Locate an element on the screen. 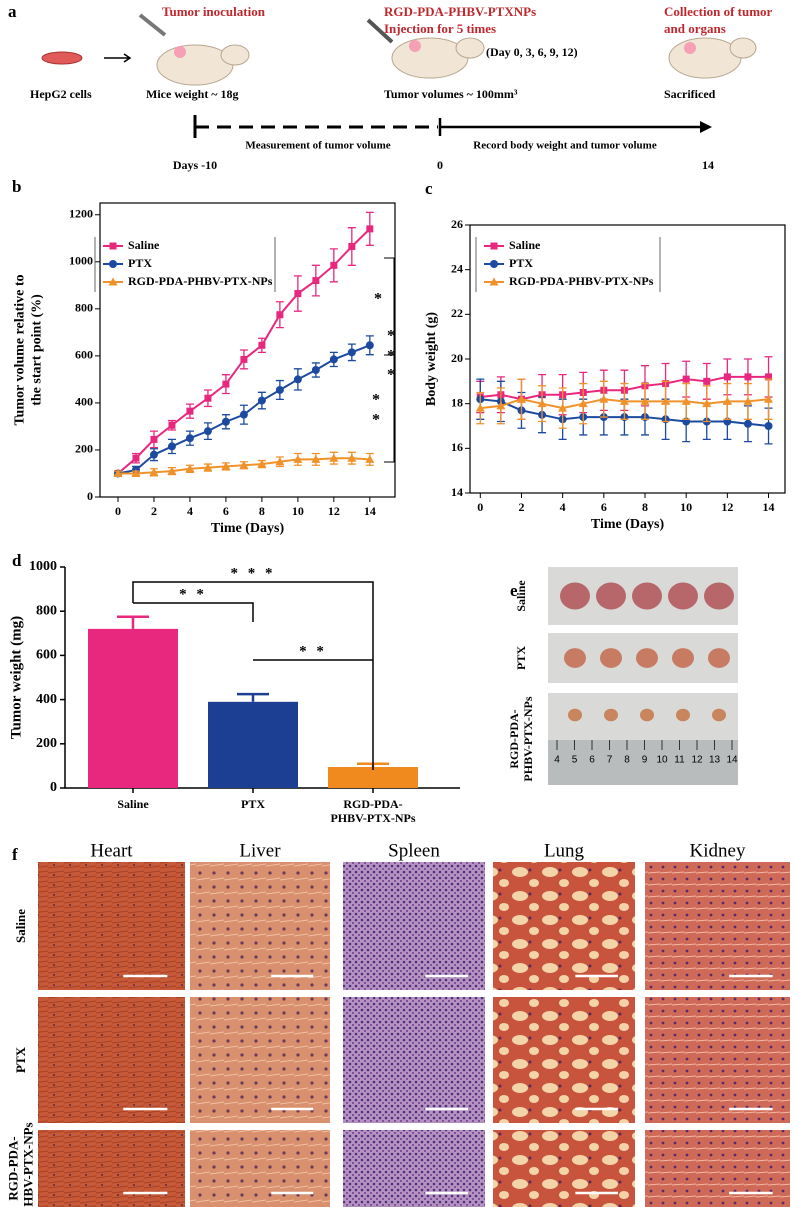  step-title: Tumor inoculation is located at coordinates (214, 11).